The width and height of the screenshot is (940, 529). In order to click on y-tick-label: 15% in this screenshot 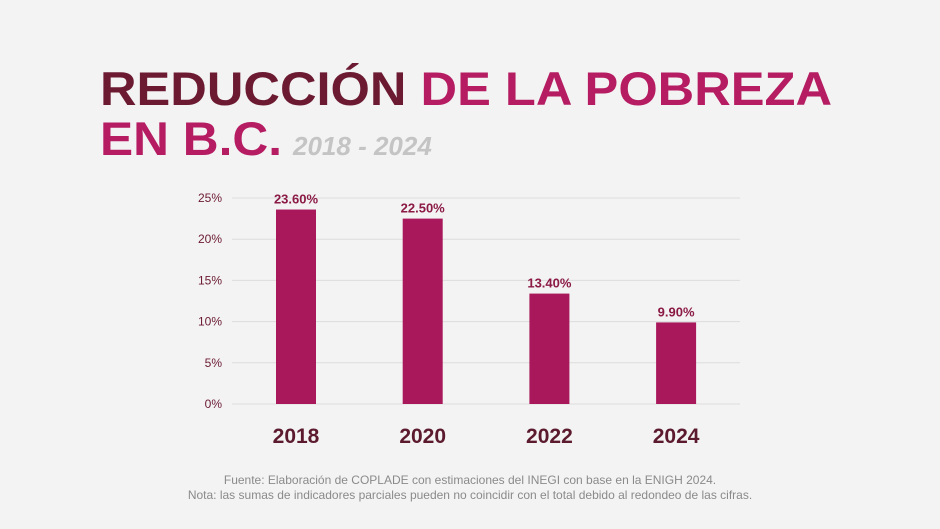, I will do `click(210, 280)`.